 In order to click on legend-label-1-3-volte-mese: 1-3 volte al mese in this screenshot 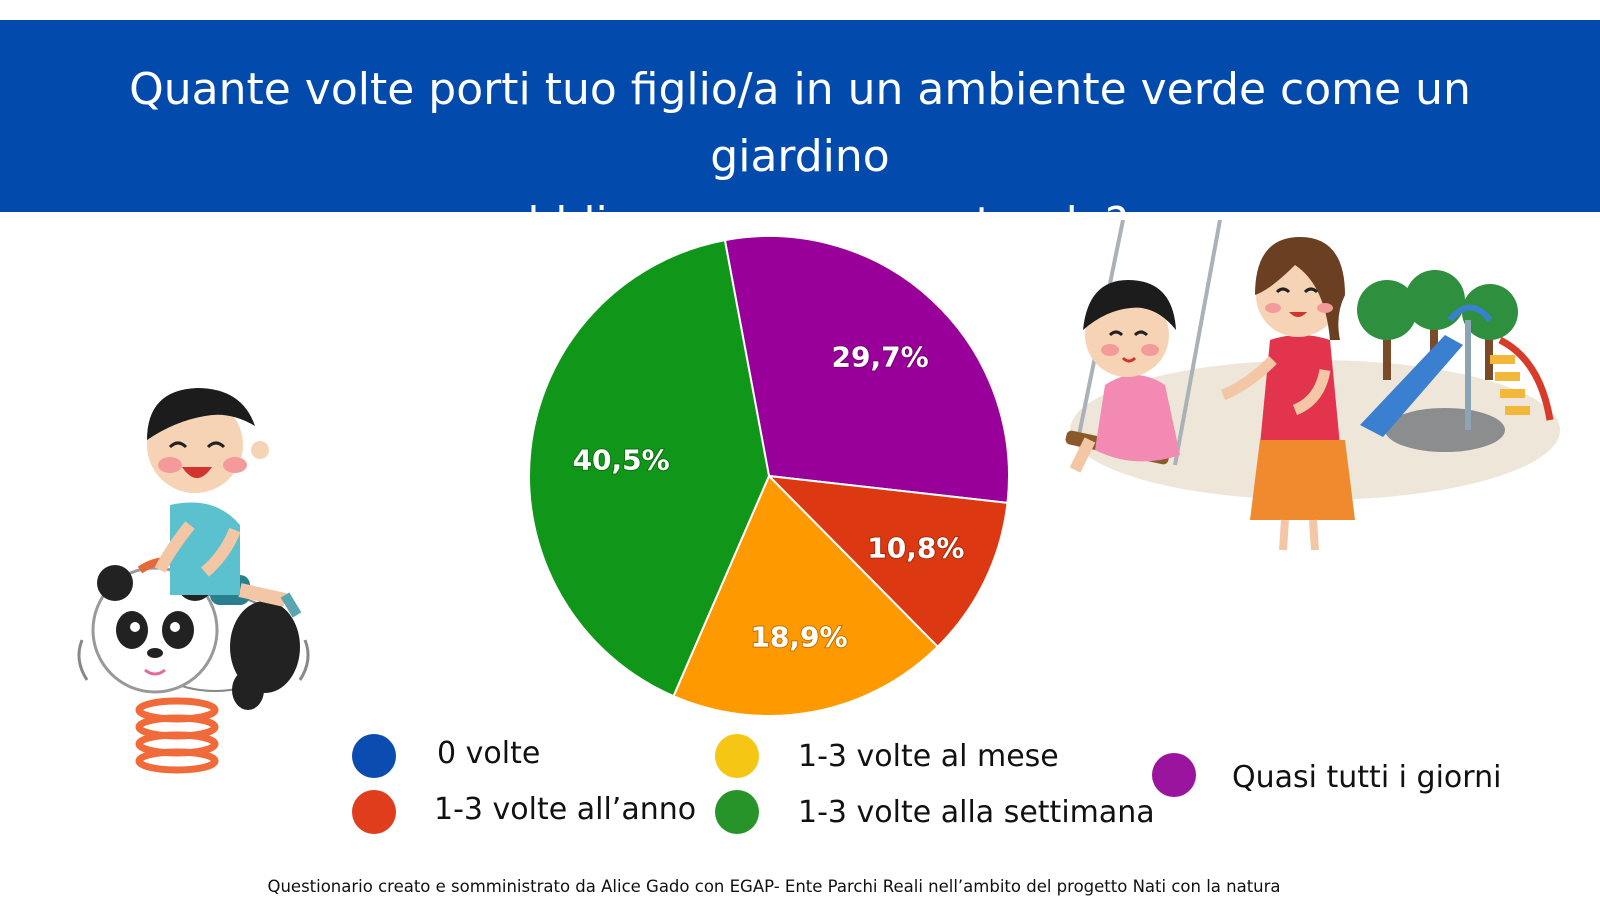, I will do `click(928, 756)`.